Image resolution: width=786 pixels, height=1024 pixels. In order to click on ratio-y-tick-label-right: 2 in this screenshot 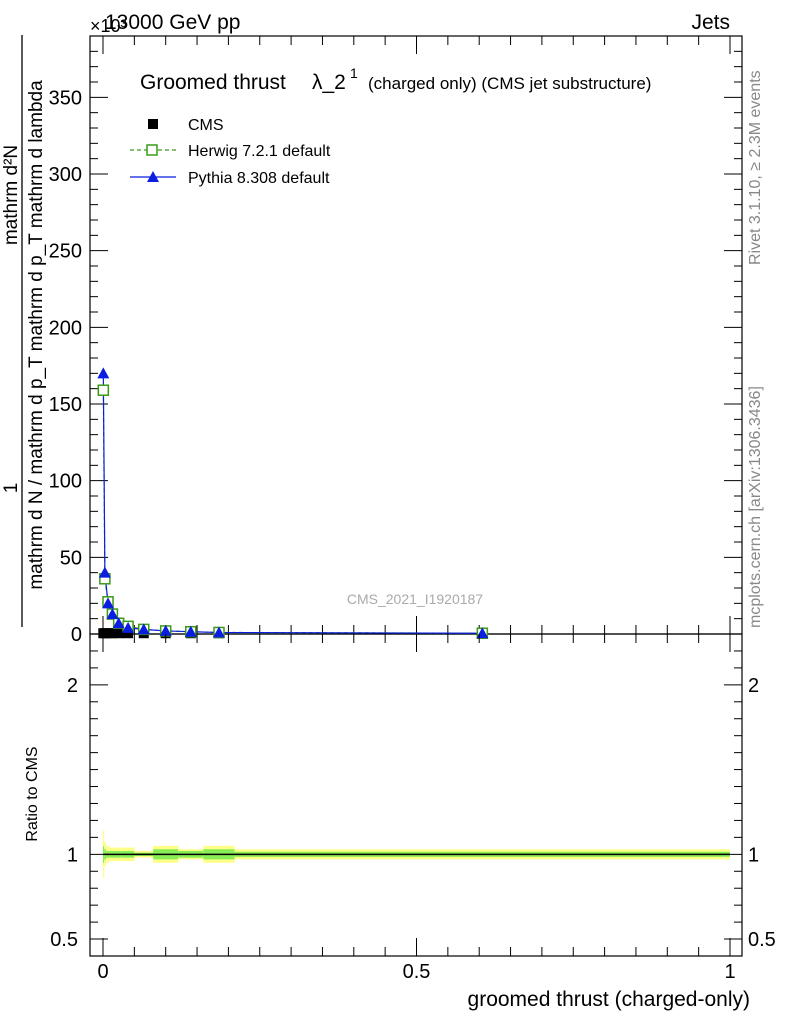, I will do `click(753, 686)`.